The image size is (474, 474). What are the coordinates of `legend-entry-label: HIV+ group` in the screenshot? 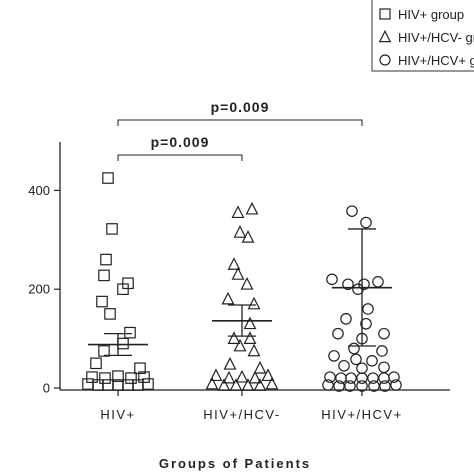 It's located at (431, 14).